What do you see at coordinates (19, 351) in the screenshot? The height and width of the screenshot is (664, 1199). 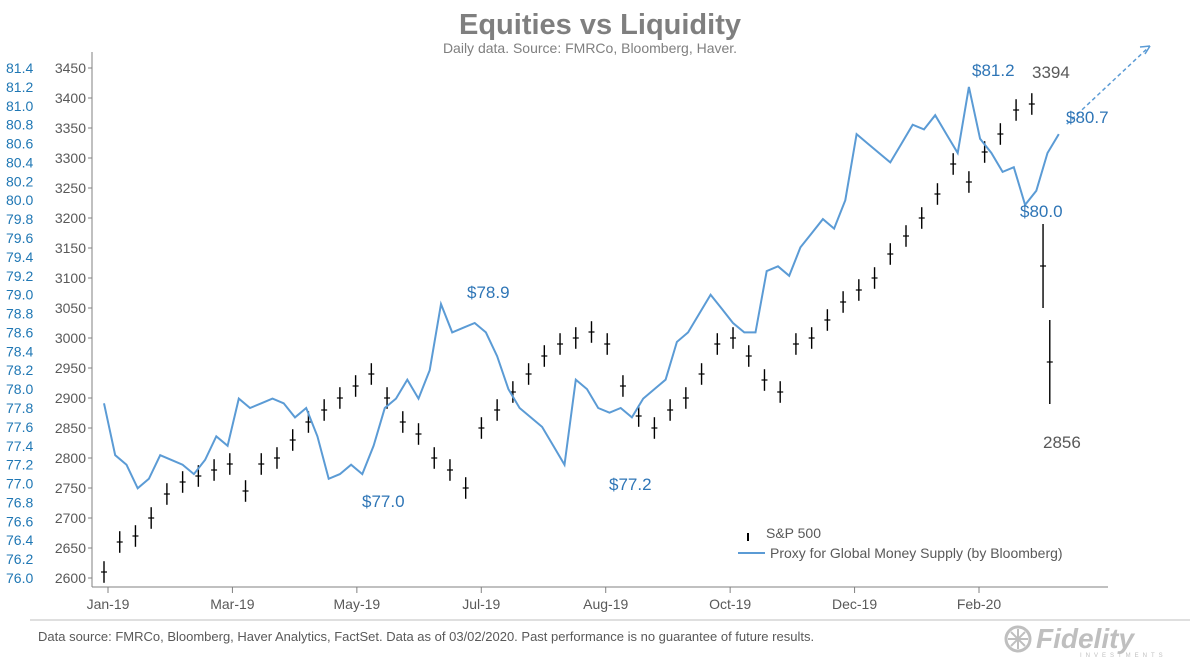 I see `left-tick-label: 78.4` at bounding box center [19, 351].